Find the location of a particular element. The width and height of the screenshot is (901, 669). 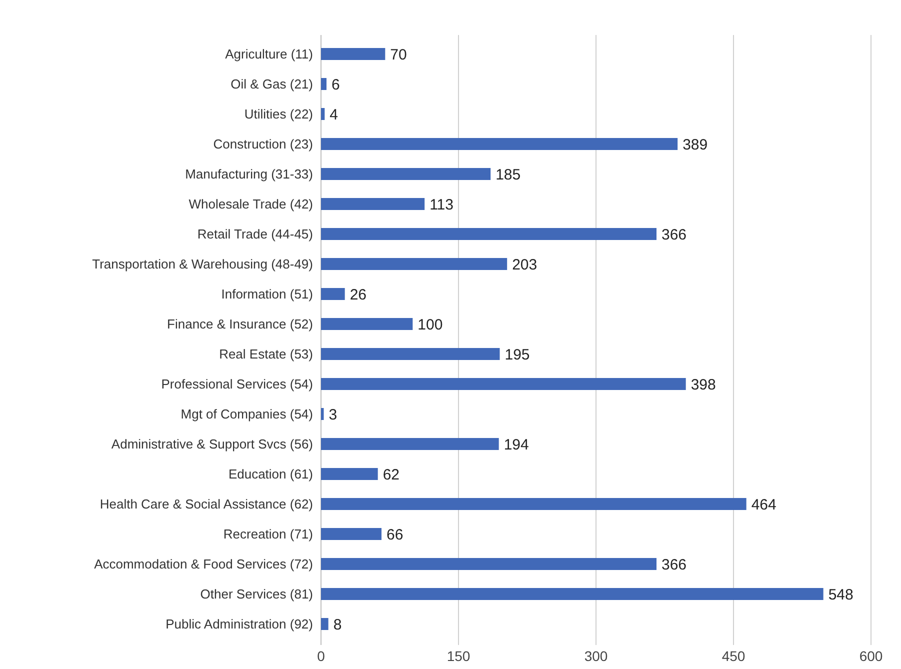

y-tick-label: Health Care & Social Assistance (62) is located at coordinates (206, 504).